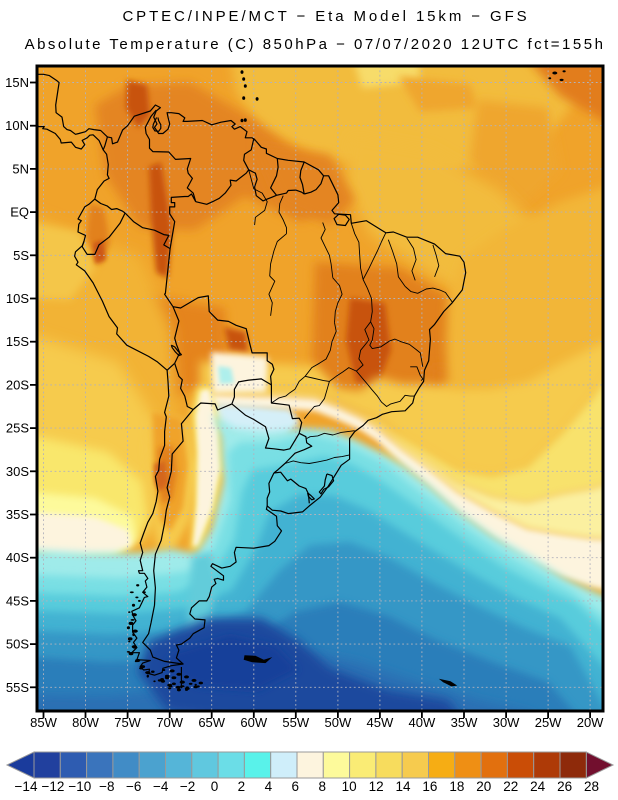 The height and width of the screenshot is (800, 618). I want to click on svg-text: −8, so click(106, 786).